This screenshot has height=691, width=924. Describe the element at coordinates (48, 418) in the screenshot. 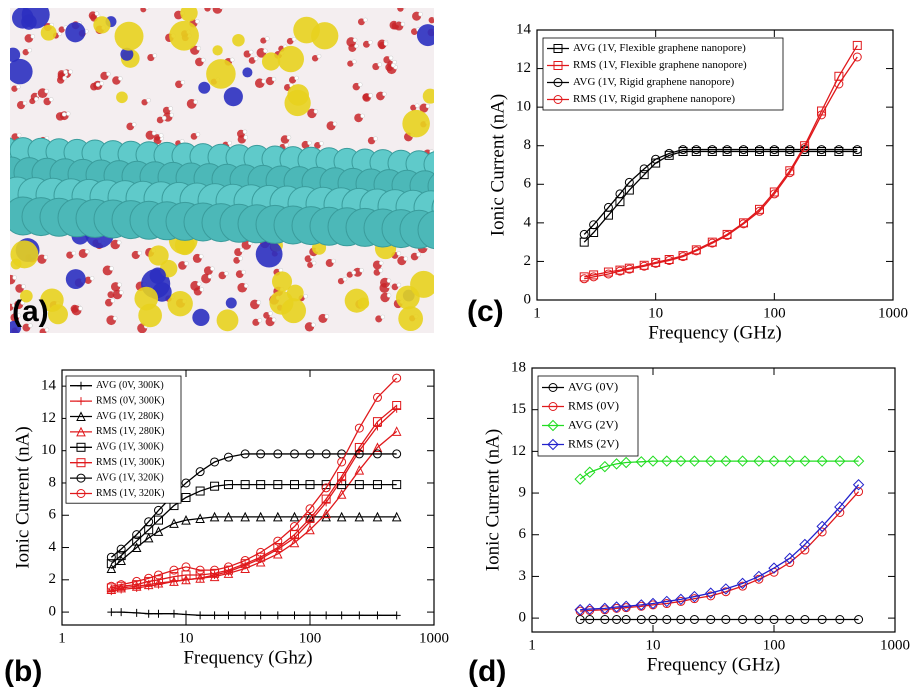

I see `y-tick-label: 12` at that location.